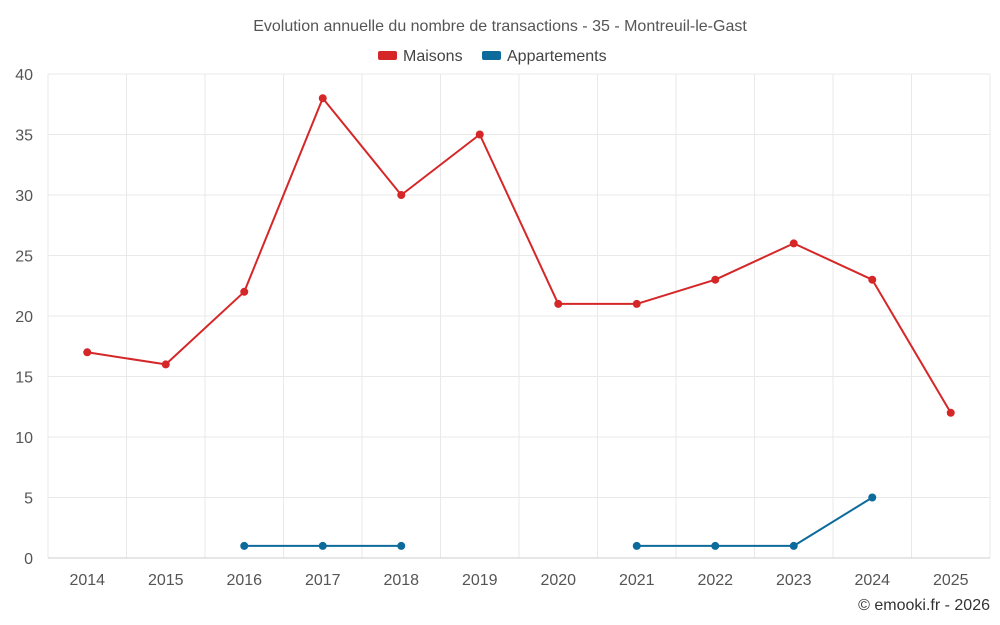  What do you see at coordinates (924, 605) in the screenshot?
I see `credit-text: © emooki.fr - 2026` at bounding box center [924, 605].